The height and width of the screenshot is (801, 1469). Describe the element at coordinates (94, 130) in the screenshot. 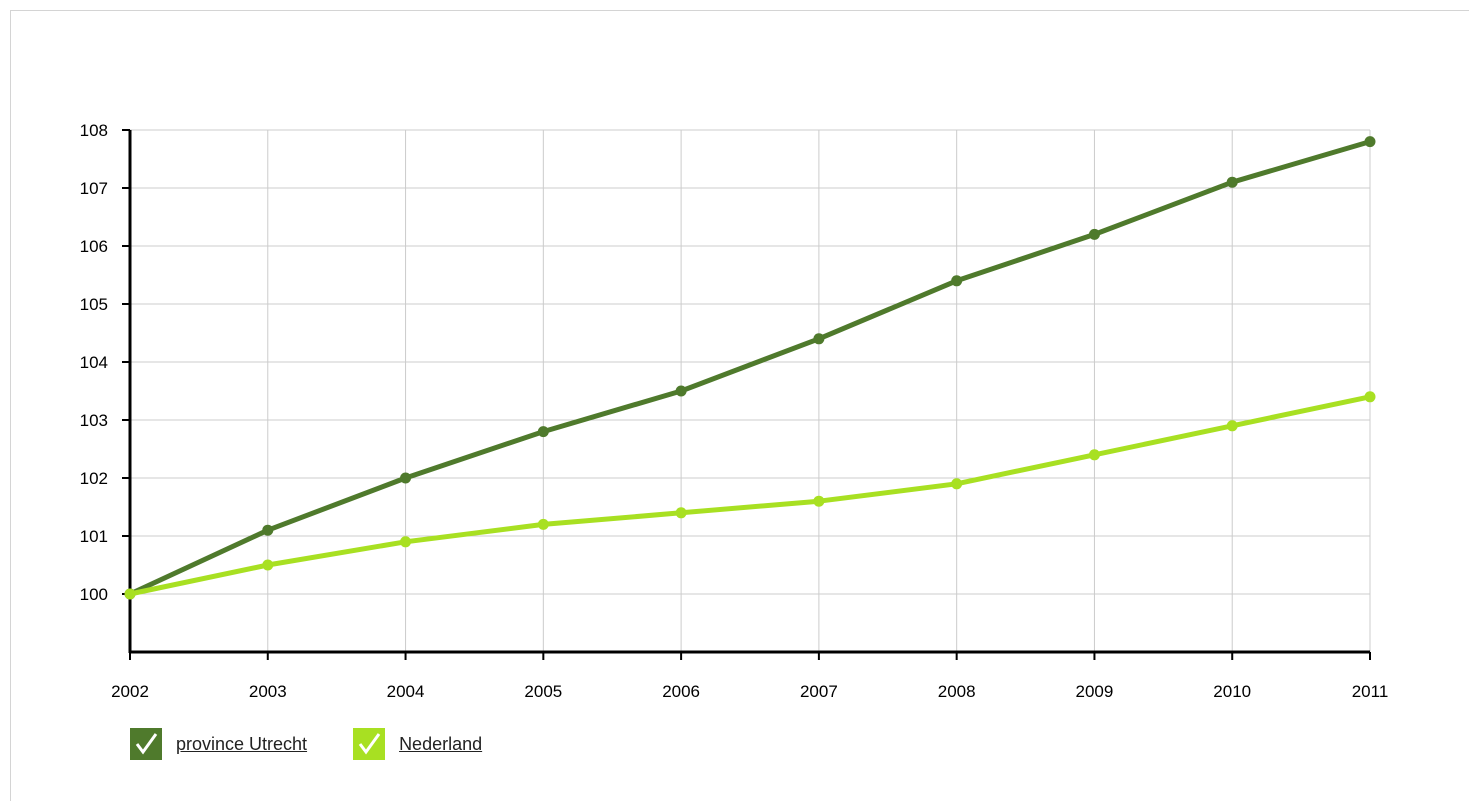

I see `y-tick-label: 108` at that location.